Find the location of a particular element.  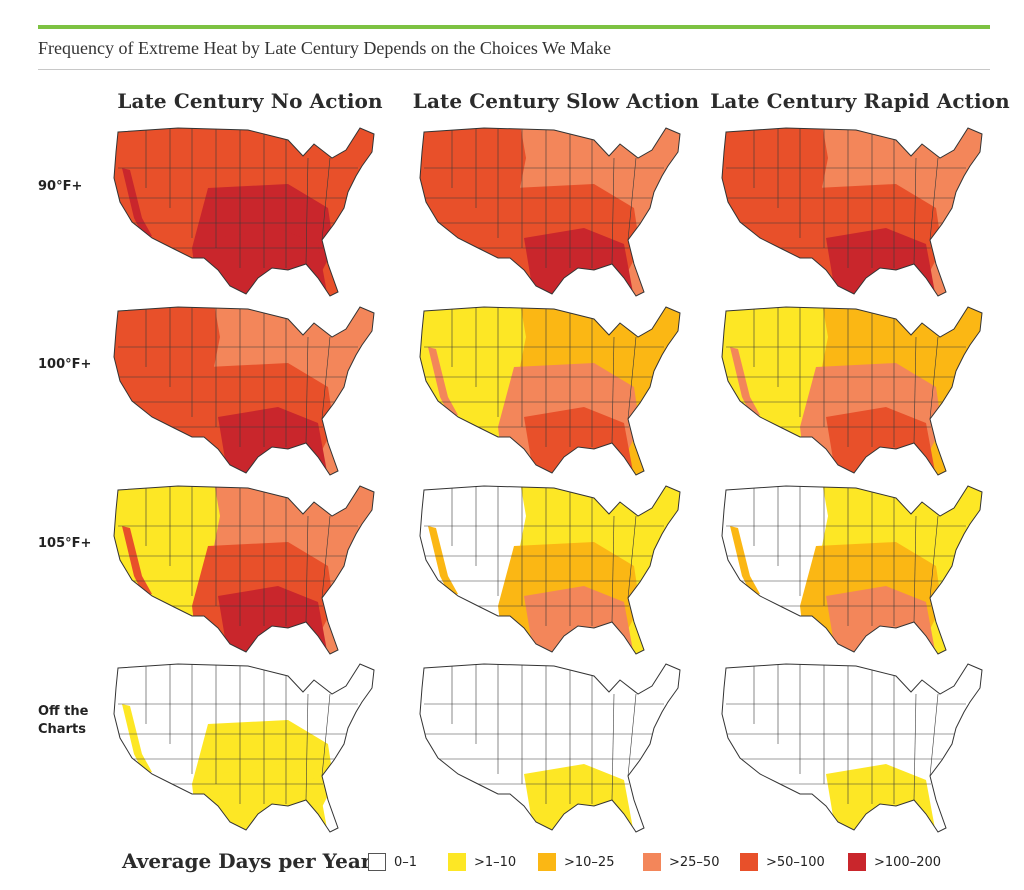

map-off-the-charts-slow-action is located at coordinates (550, 748).